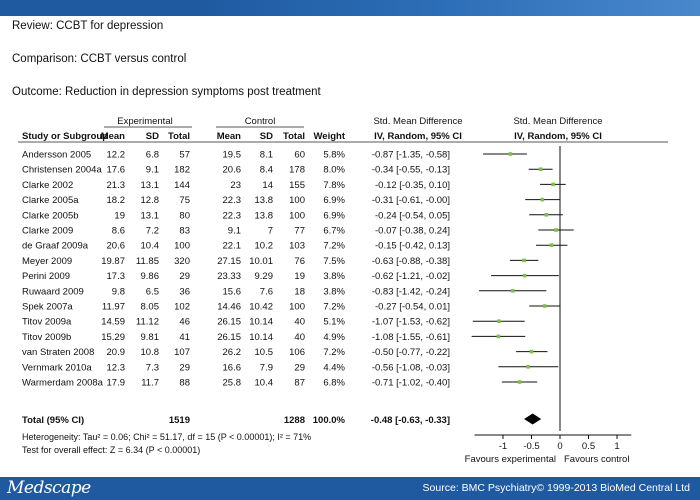 The image size is (700, 500). What do you see at coordinates (232, 155) in the screenshot?
I see `cell-ctl-mean: 19.5` at bounding box center [232, 155].